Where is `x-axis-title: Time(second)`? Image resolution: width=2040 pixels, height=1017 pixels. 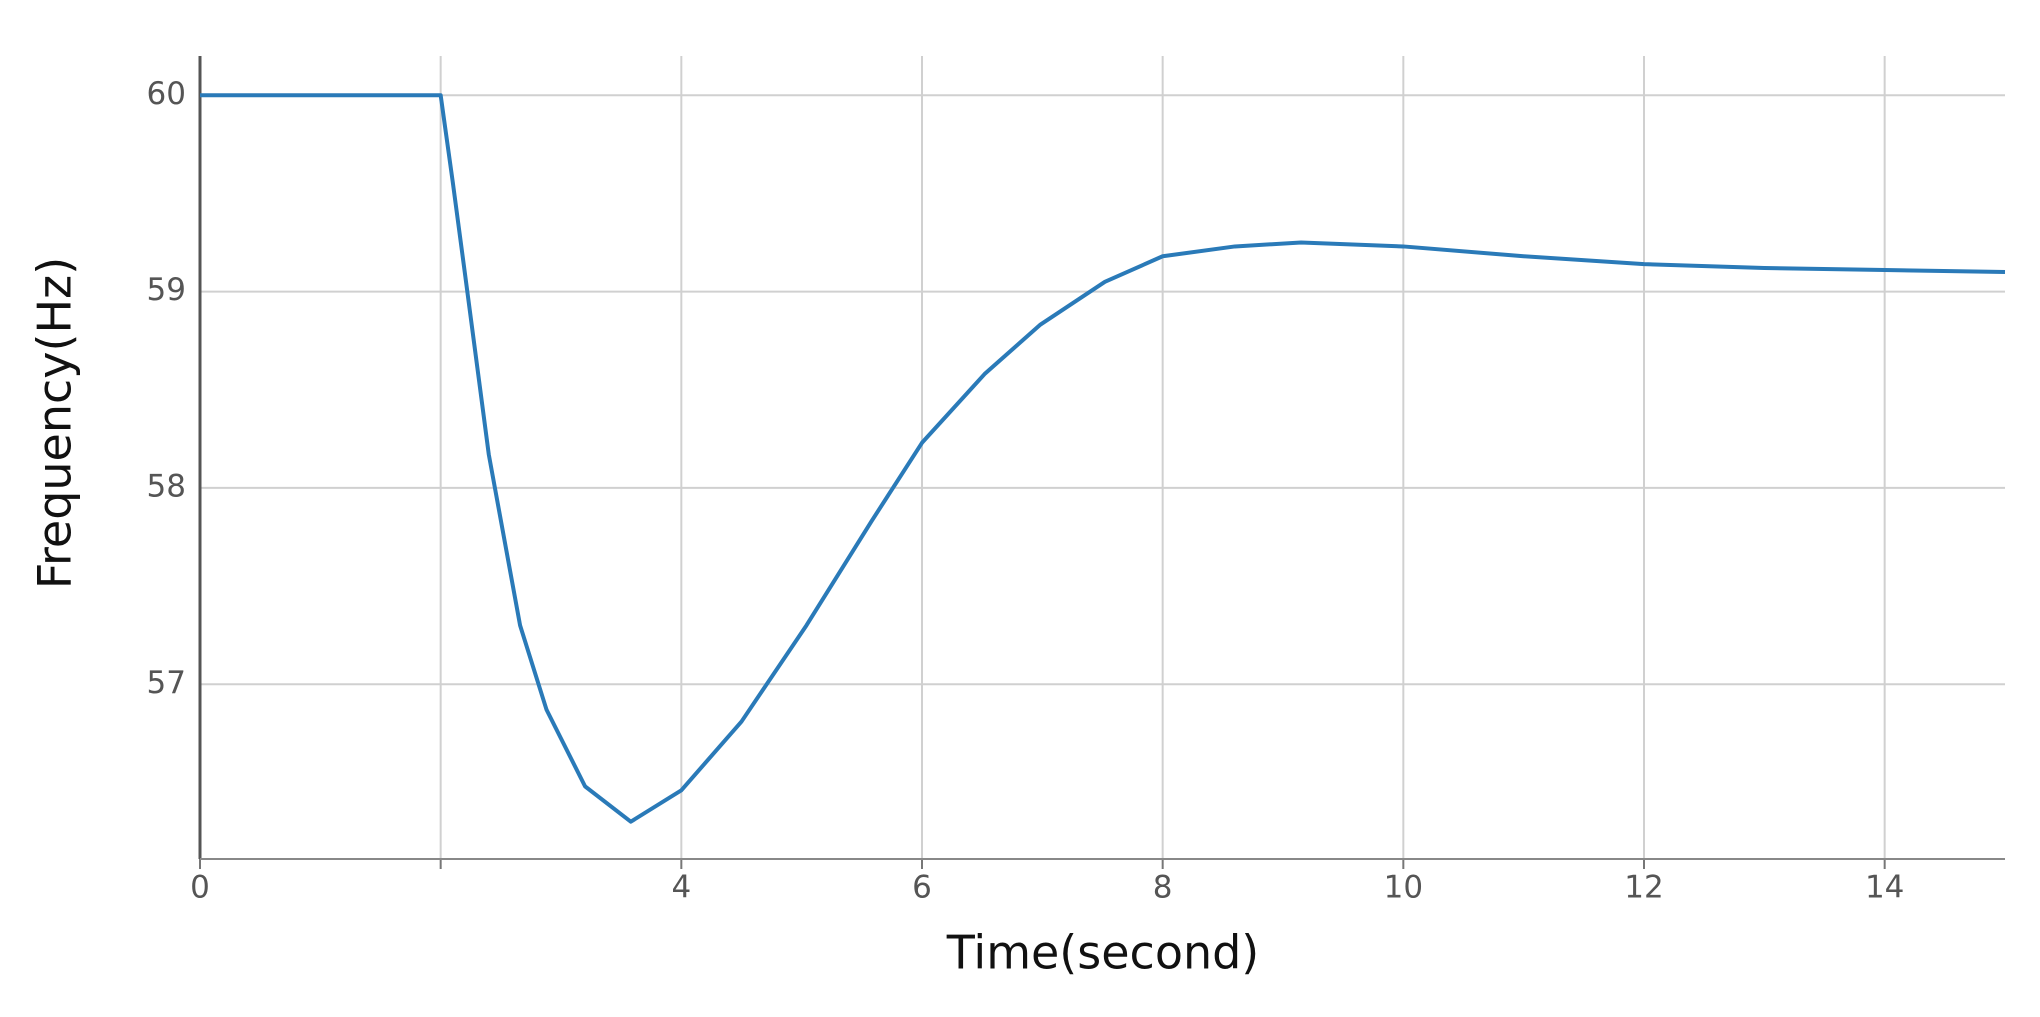 x-axis-title: Time(second) is located at coordinates (1103, 953).